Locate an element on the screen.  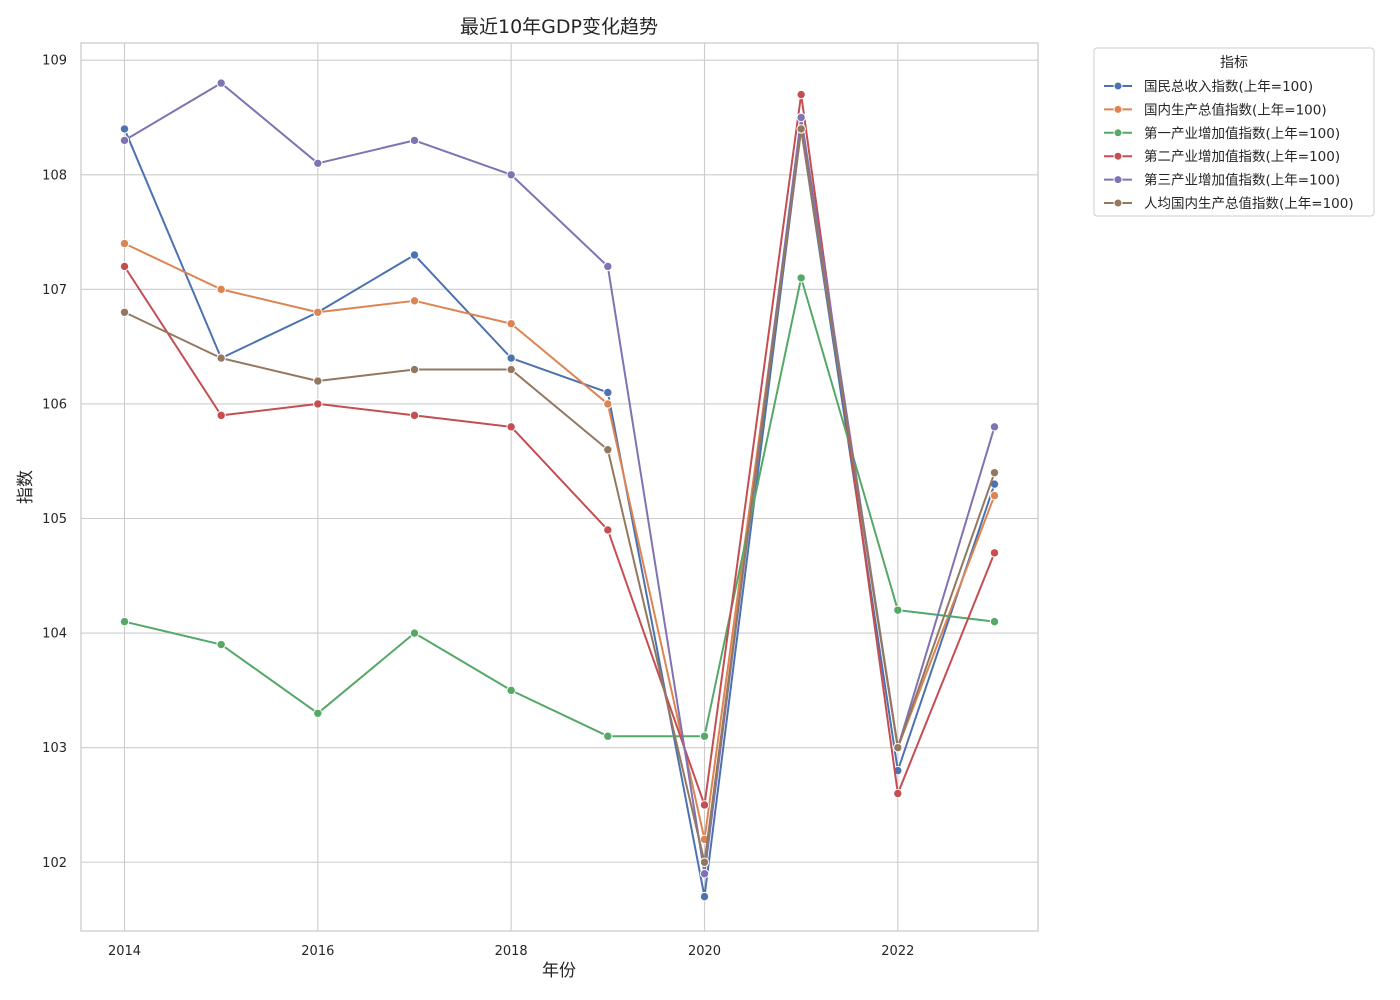
legend-item: 人均国内生产总值指数(上年=100) is located at coordinates (1229, 204).